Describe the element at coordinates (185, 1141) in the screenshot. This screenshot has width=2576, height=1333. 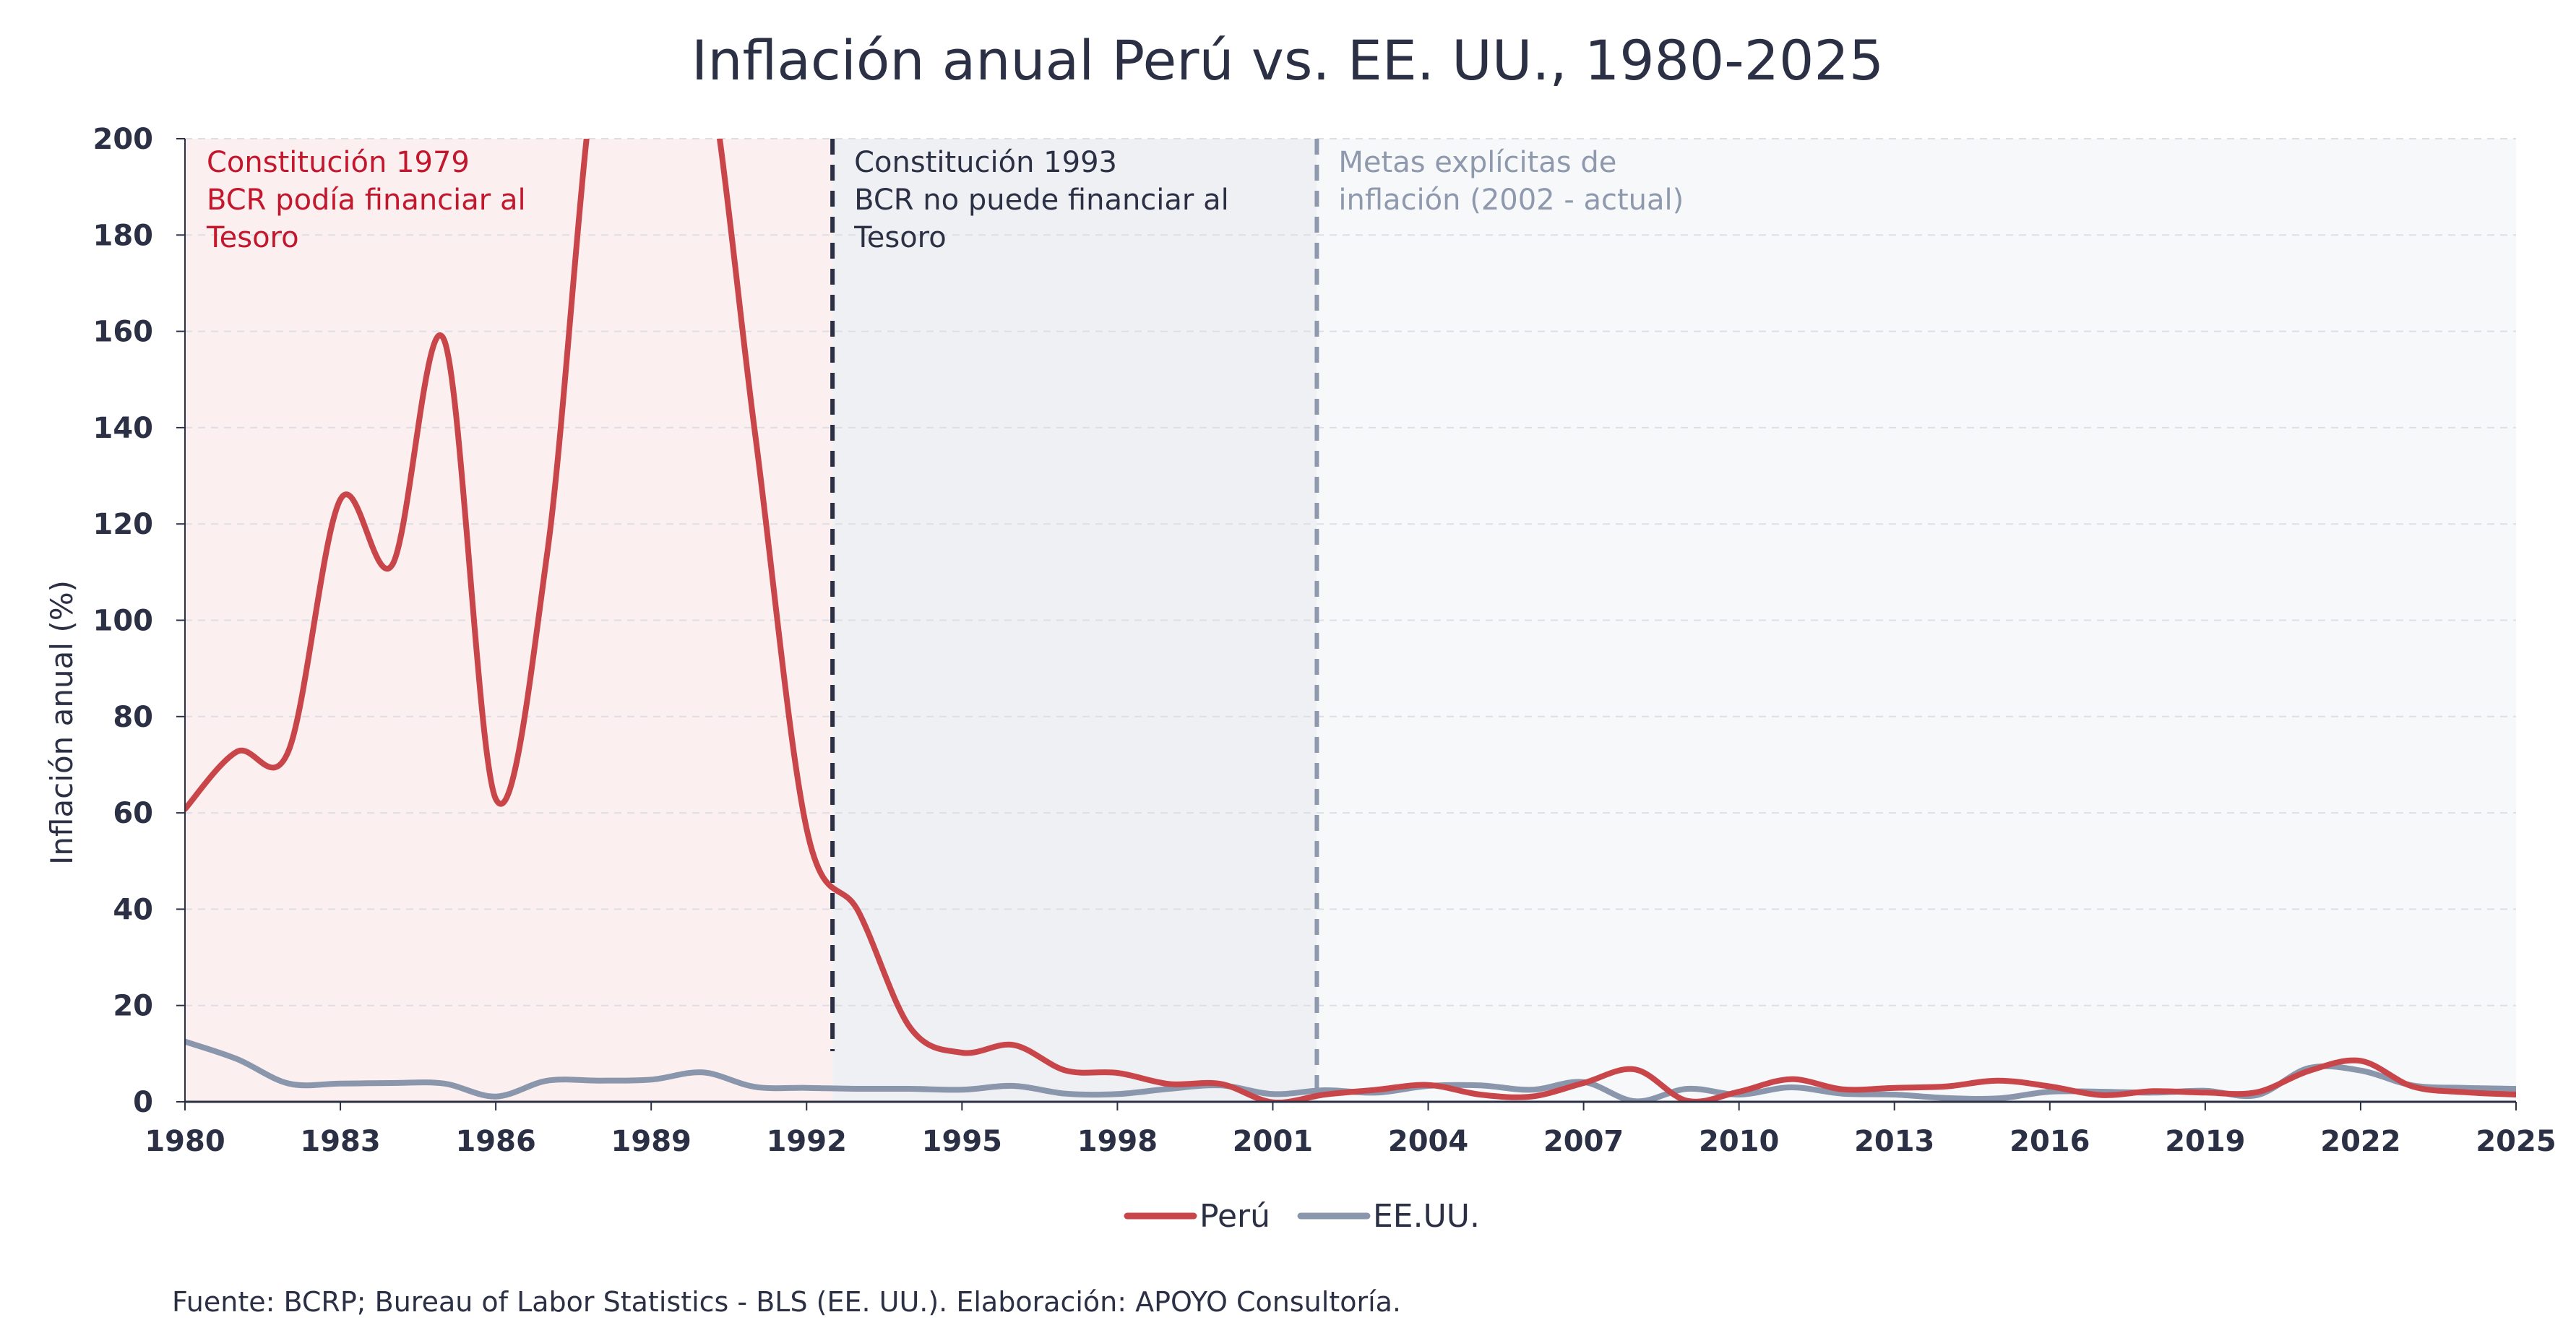
I see `x-tick-label-1980: 1980` at that location.